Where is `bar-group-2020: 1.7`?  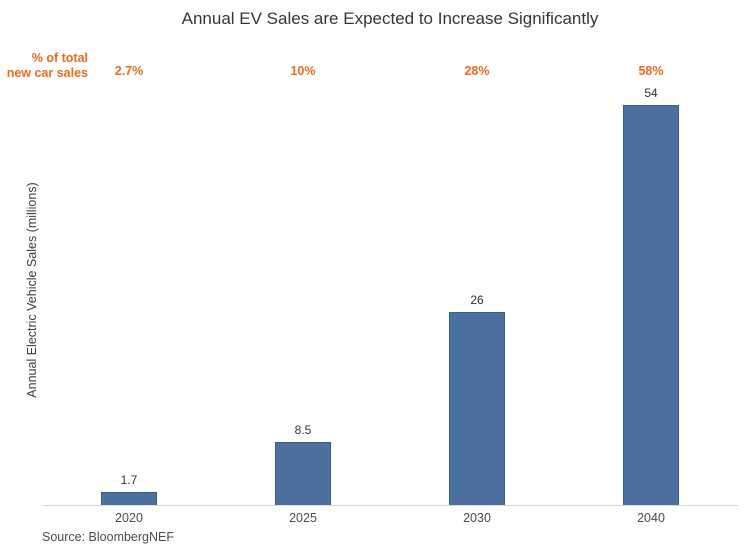 bar-group-2020: 1.7 is located at coordinates (129, 489).